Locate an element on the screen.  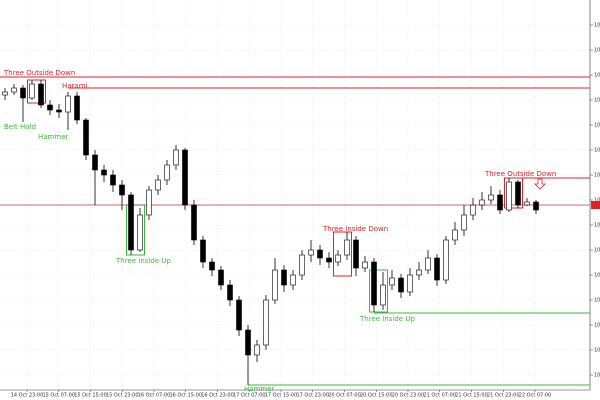
x-tick-label: 16 Oct 07:00 is located at coordinates (154, 396).